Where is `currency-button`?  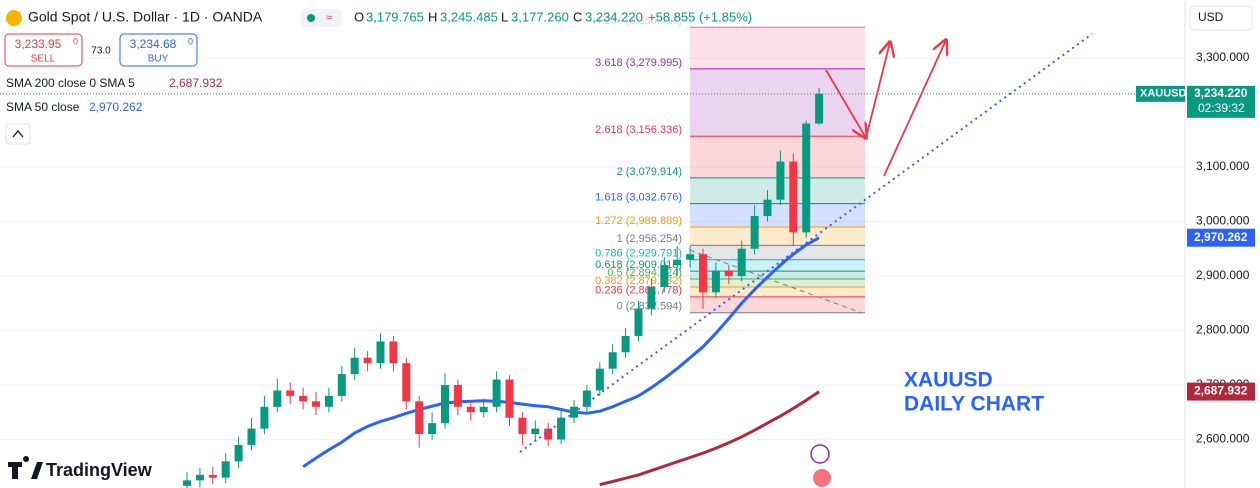 currency-button is located at coordinates (1221, 18).